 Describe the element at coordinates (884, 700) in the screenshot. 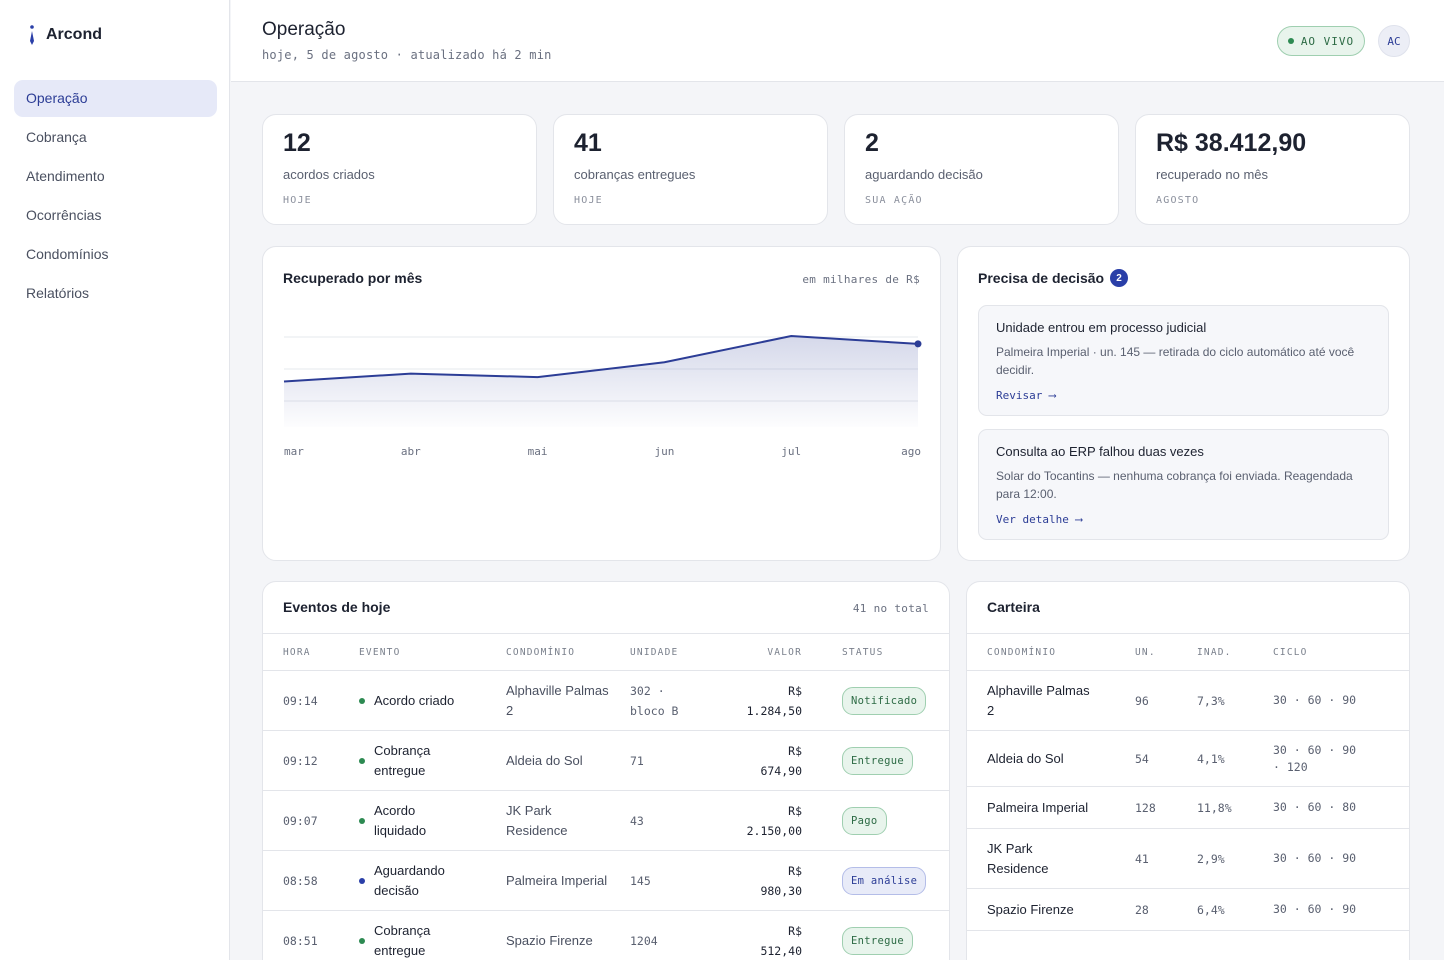

I see `status-badge: Notificado` at that location.